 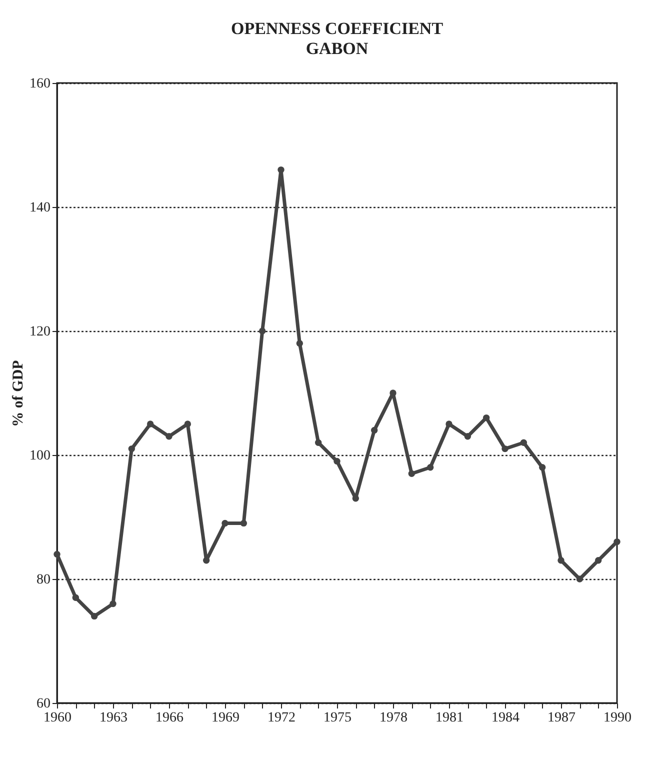 What do you see at coordinates (40, 332) in the screenshot?
I see `y-tick-label: 120` at bounding box center [40, 332].